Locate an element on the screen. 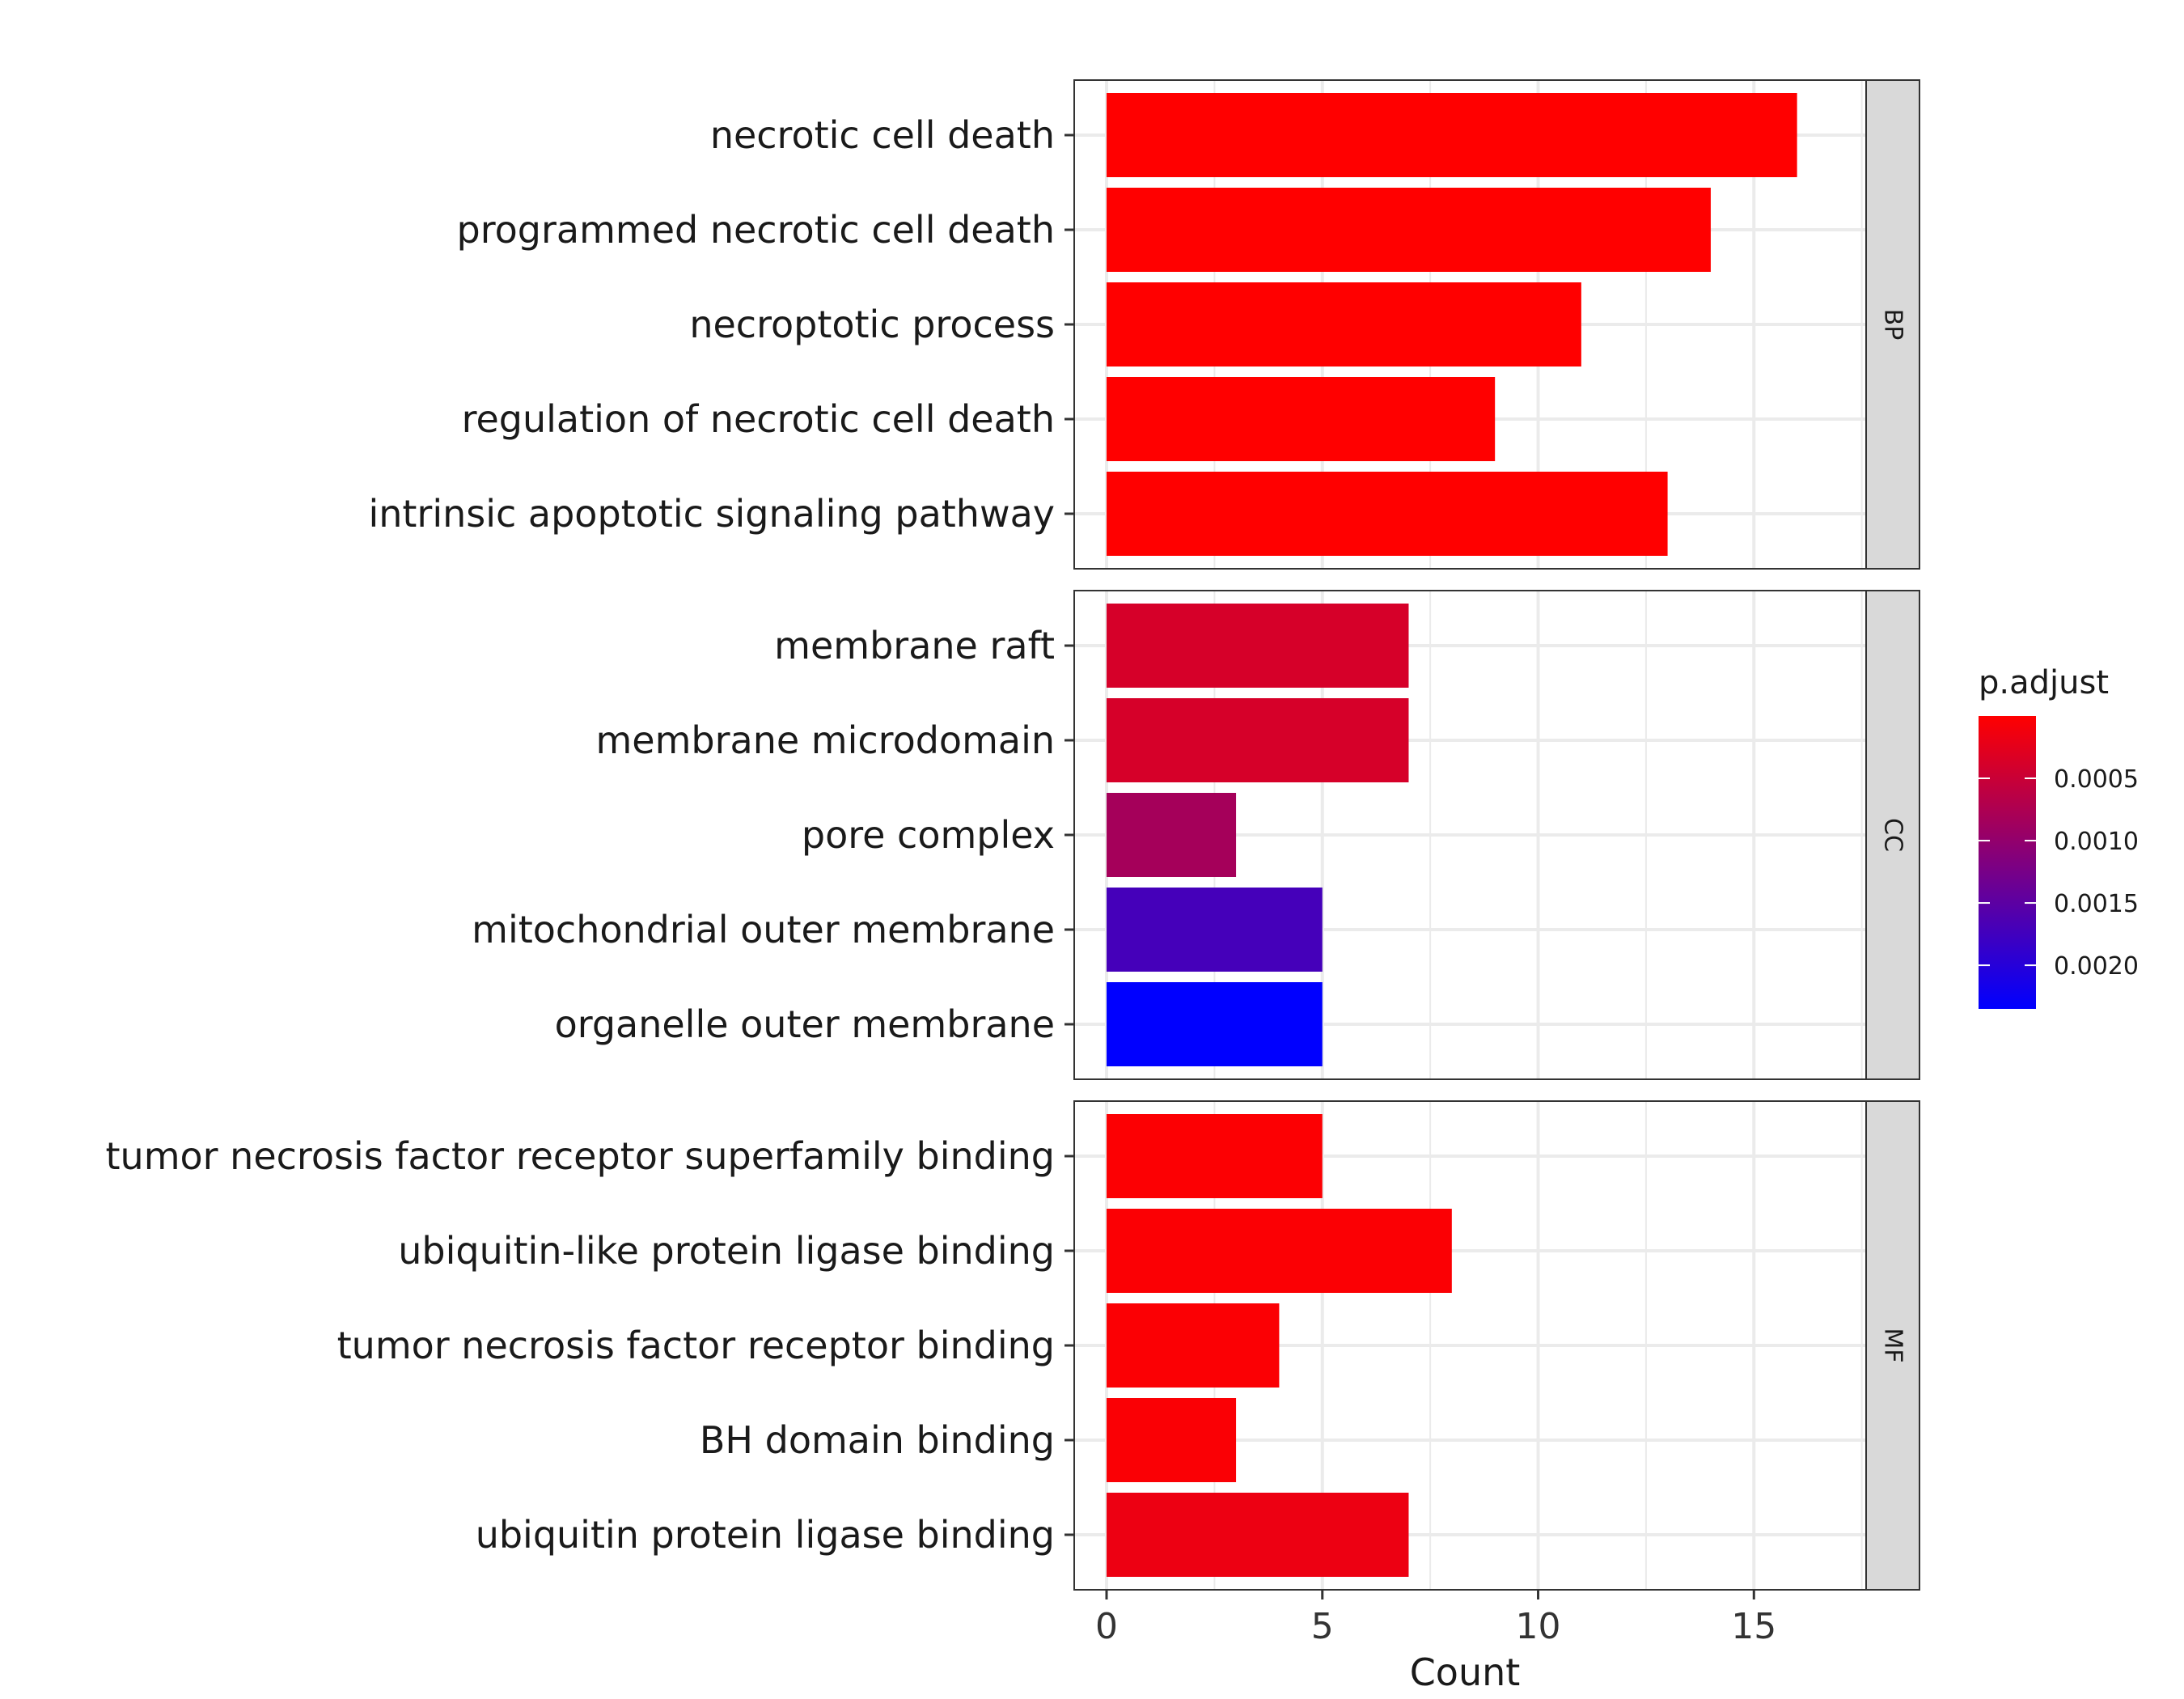 This screenshot has height=1699, width=2184. x-tick-label: 15 is located at coordinates (1753, 1626).